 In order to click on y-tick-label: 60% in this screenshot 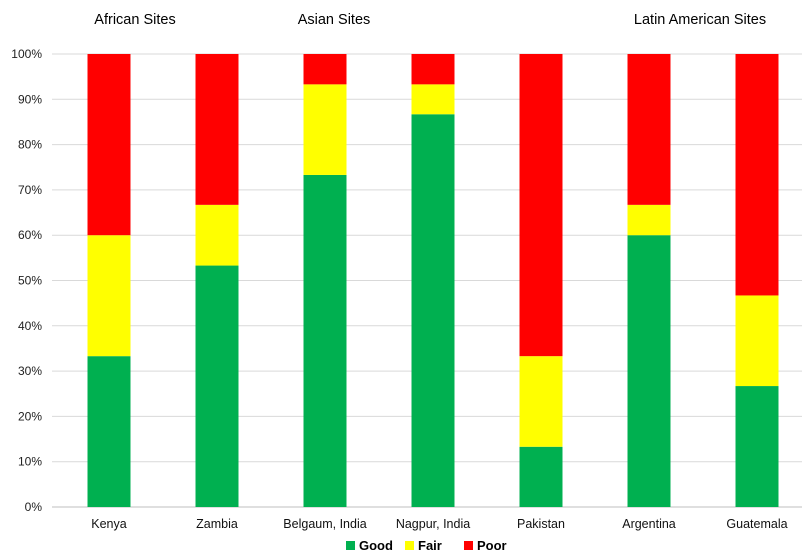, I will do `click(30, 235)`.